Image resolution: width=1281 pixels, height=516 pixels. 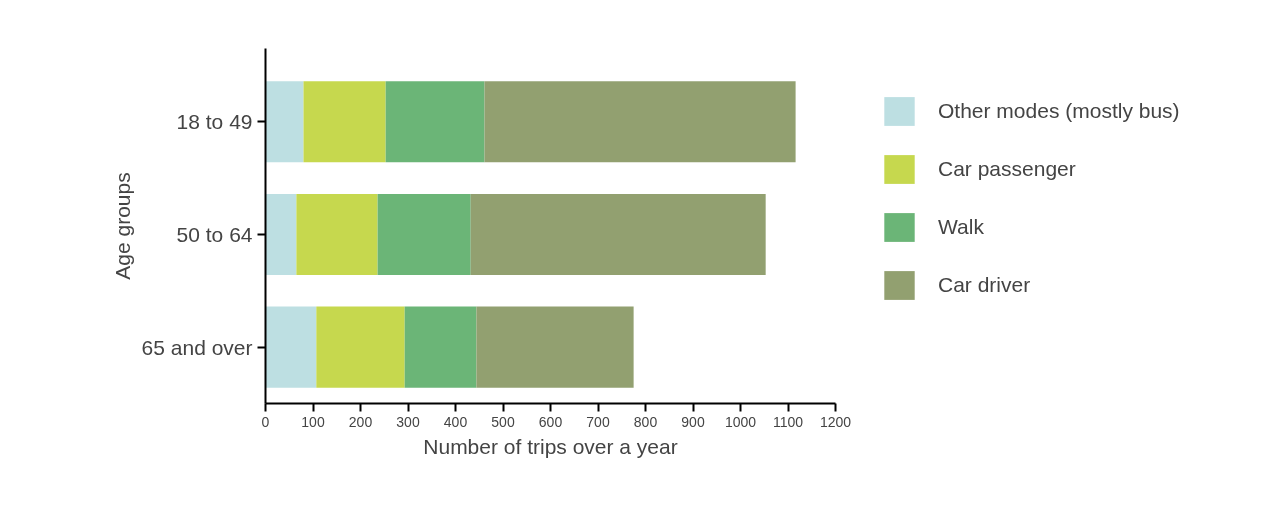 What do you see at coordinates (122, 226) in the screenshot?
I see `y-axis-title: Age groups` at bounding box center [122, 226].